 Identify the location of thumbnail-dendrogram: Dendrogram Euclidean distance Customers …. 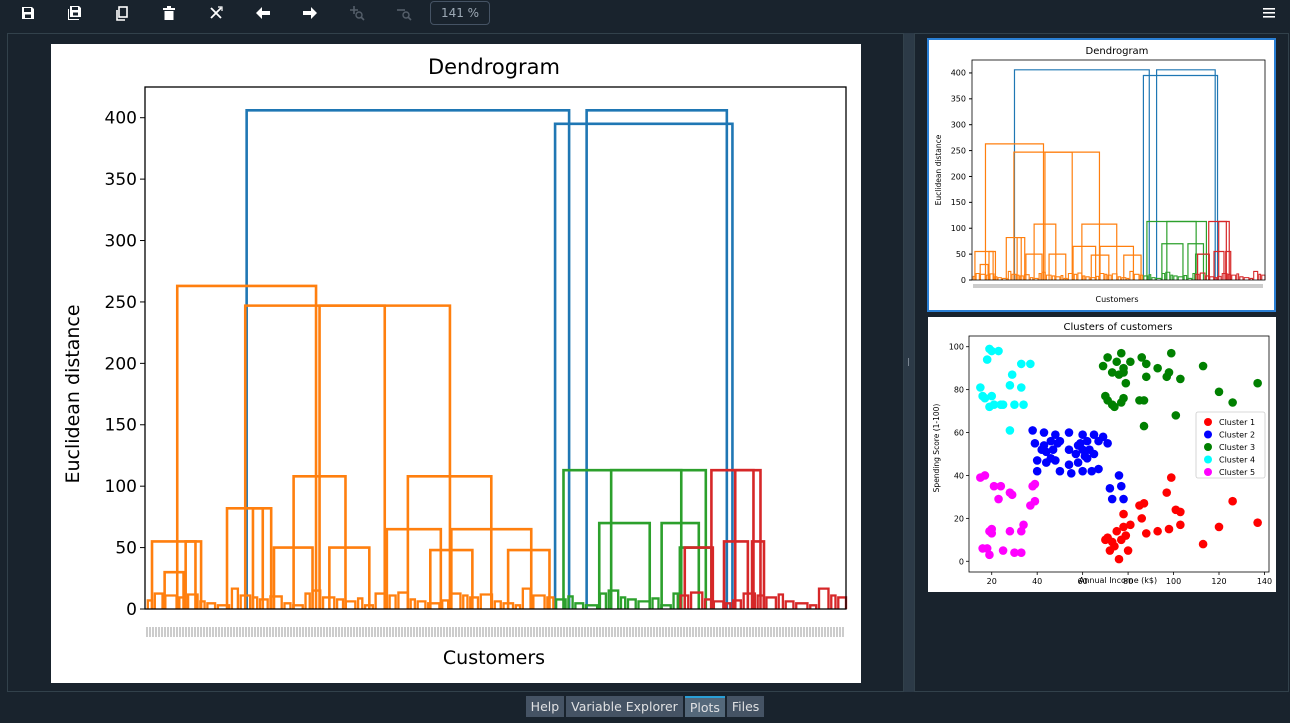
(1101, 175).